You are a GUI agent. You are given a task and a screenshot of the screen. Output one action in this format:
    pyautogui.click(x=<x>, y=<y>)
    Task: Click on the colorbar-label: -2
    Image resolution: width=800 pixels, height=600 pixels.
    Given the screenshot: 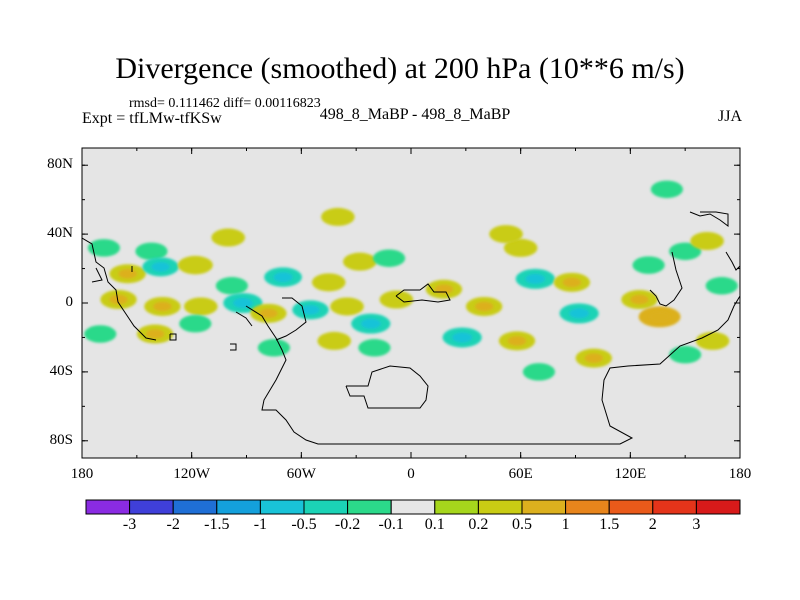 What is the action you would take?
    pyautogui.click(x=173, y=524)
    